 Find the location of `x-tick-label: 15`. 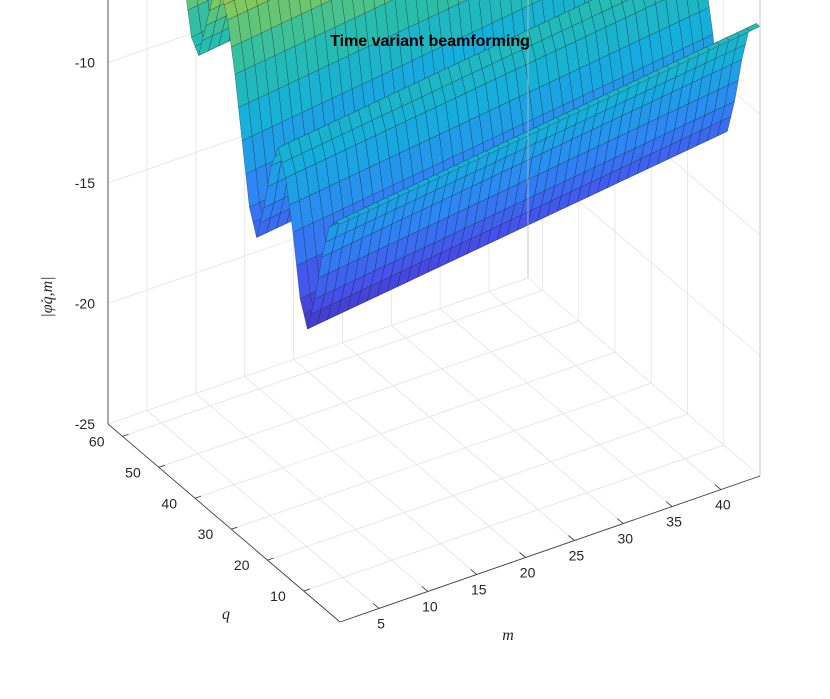

x-tick-label: 15 is located at coordinates (479, 589).